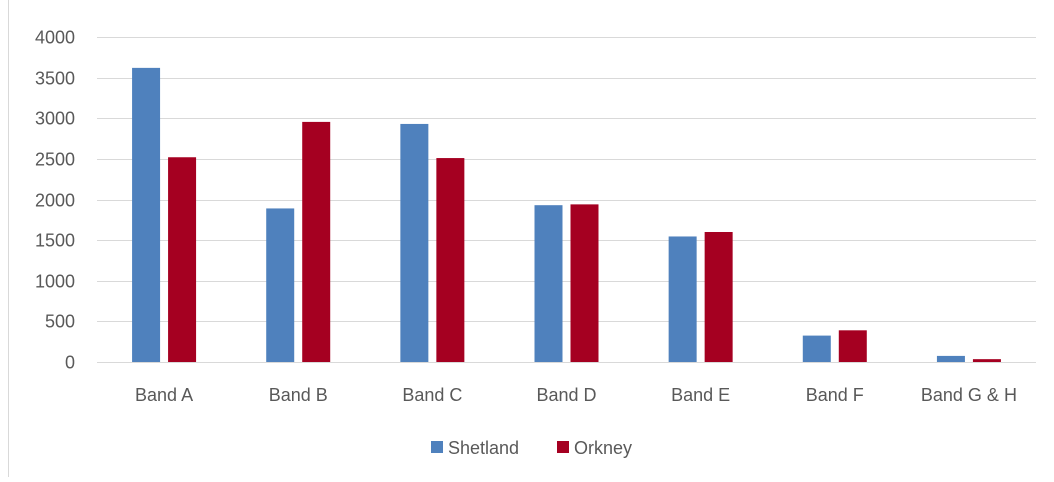 This screenshot has height=482, width=1054. What do you see at coordinates (60, 322) in the screenshot?
I see `y-tick-label: 500` at bounding box center [60, 322].